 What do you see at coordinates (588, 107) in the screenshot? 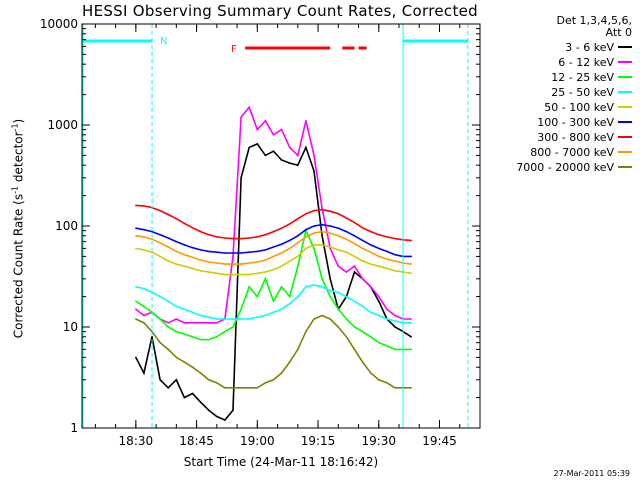
I see `legend-entry: 50 - 100 keV` at bounding box center [588, 107].